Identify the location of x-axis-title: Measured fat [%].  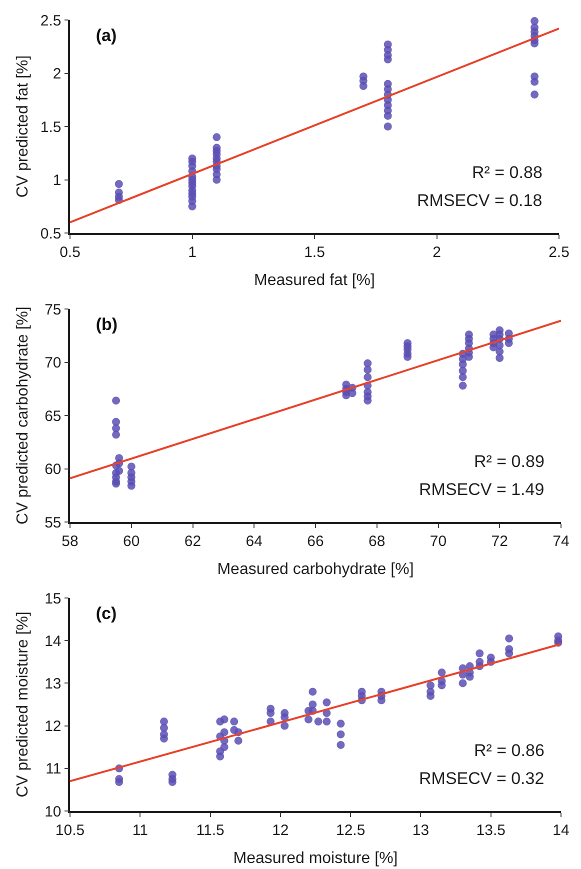
(314, 280).